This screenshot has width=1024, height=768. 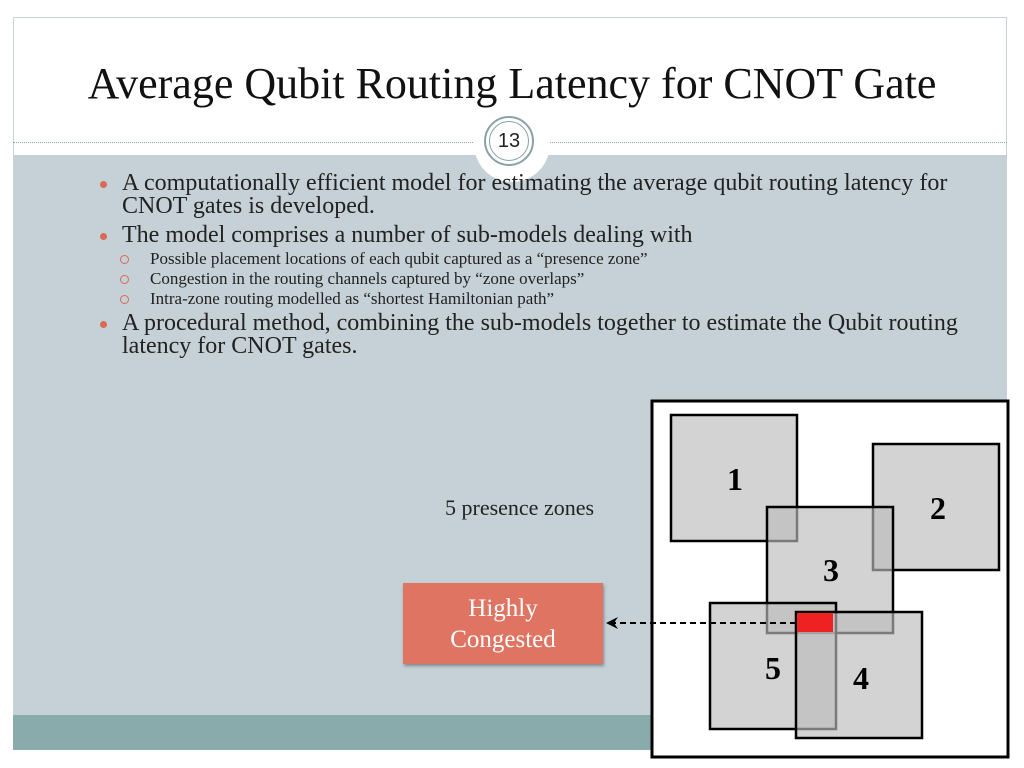 What do you see at coordinates (520, 507) in the screenshot?
I see `zones-label: 5 presence zones` at bounding box center [520, 507].